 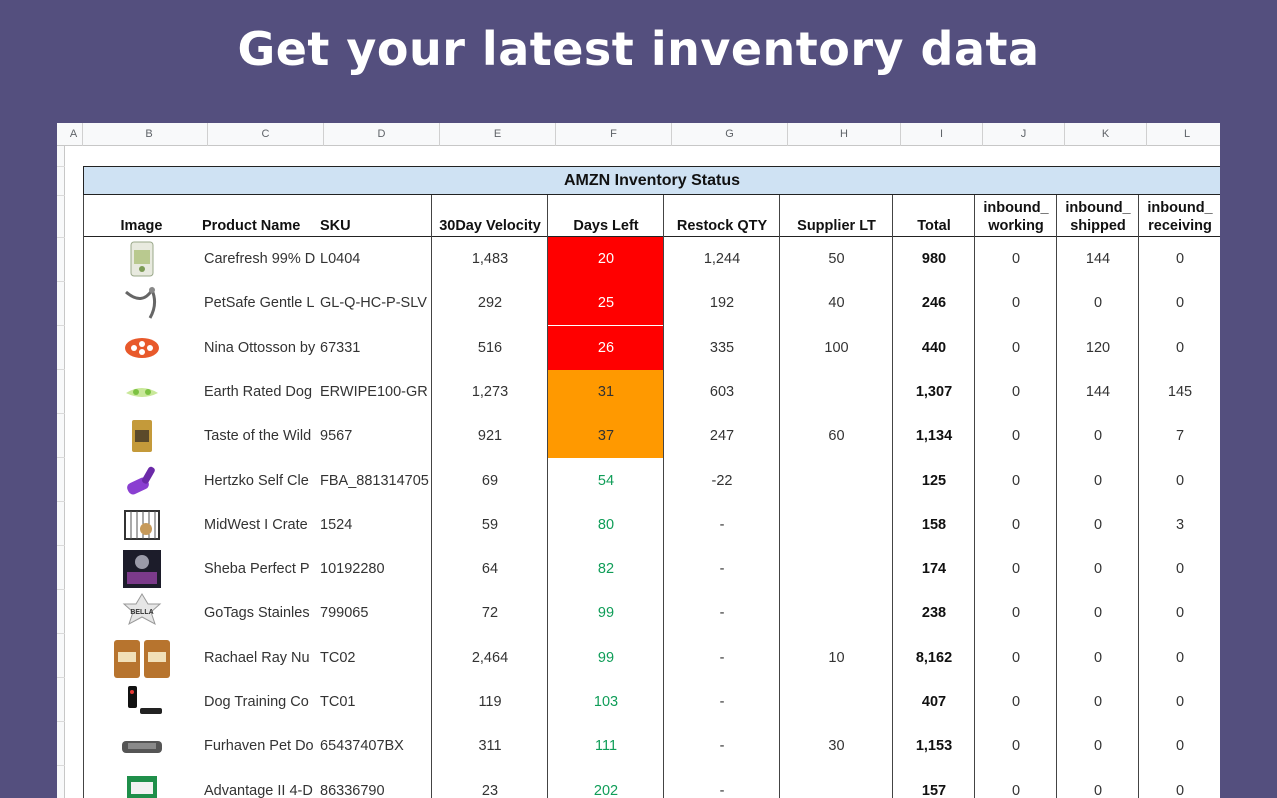 What do you see at coordinates (606, 480) in the screenshot?
I see `days-left-cell: 54` at bounding box center [606, 480].